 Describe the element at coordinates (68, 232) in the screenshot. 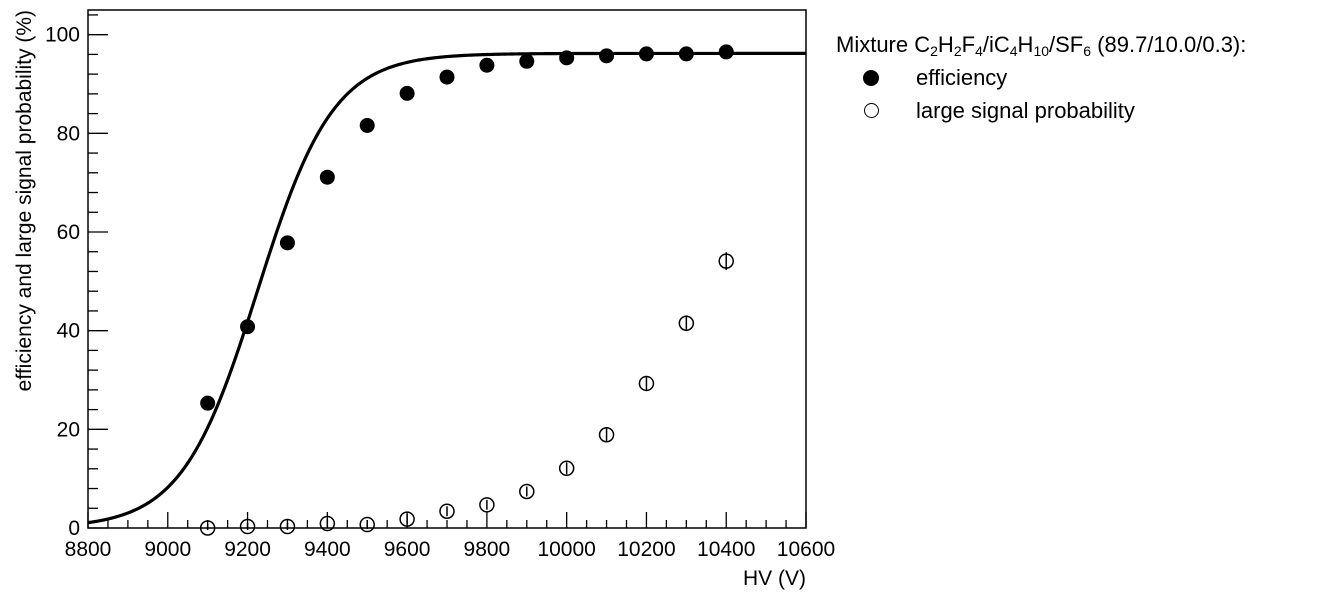

I see `y-tick-label: 60` at that location.